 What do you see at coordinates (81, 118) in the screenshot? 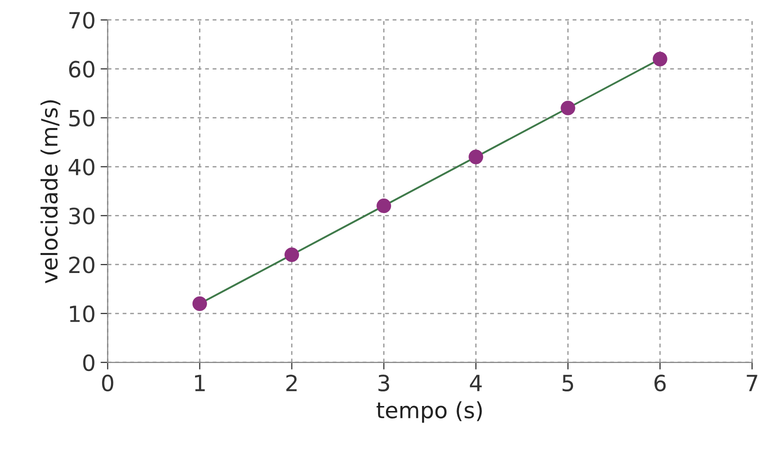
I see `y-tick-label: 50` at bounding box center [81, 118].